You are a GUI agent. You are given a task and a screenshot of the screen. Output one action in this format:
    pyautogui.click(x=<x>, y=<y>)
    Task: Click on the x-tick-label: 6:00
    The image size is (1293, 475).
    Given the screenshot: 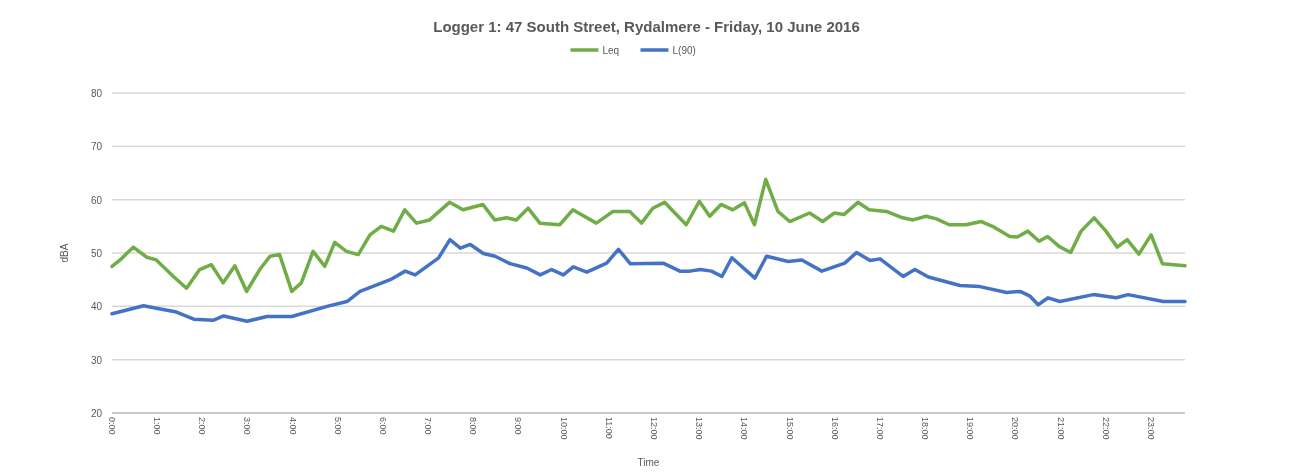 What is the action you would take?
    pyautogui.click(x=382, y=426)
    